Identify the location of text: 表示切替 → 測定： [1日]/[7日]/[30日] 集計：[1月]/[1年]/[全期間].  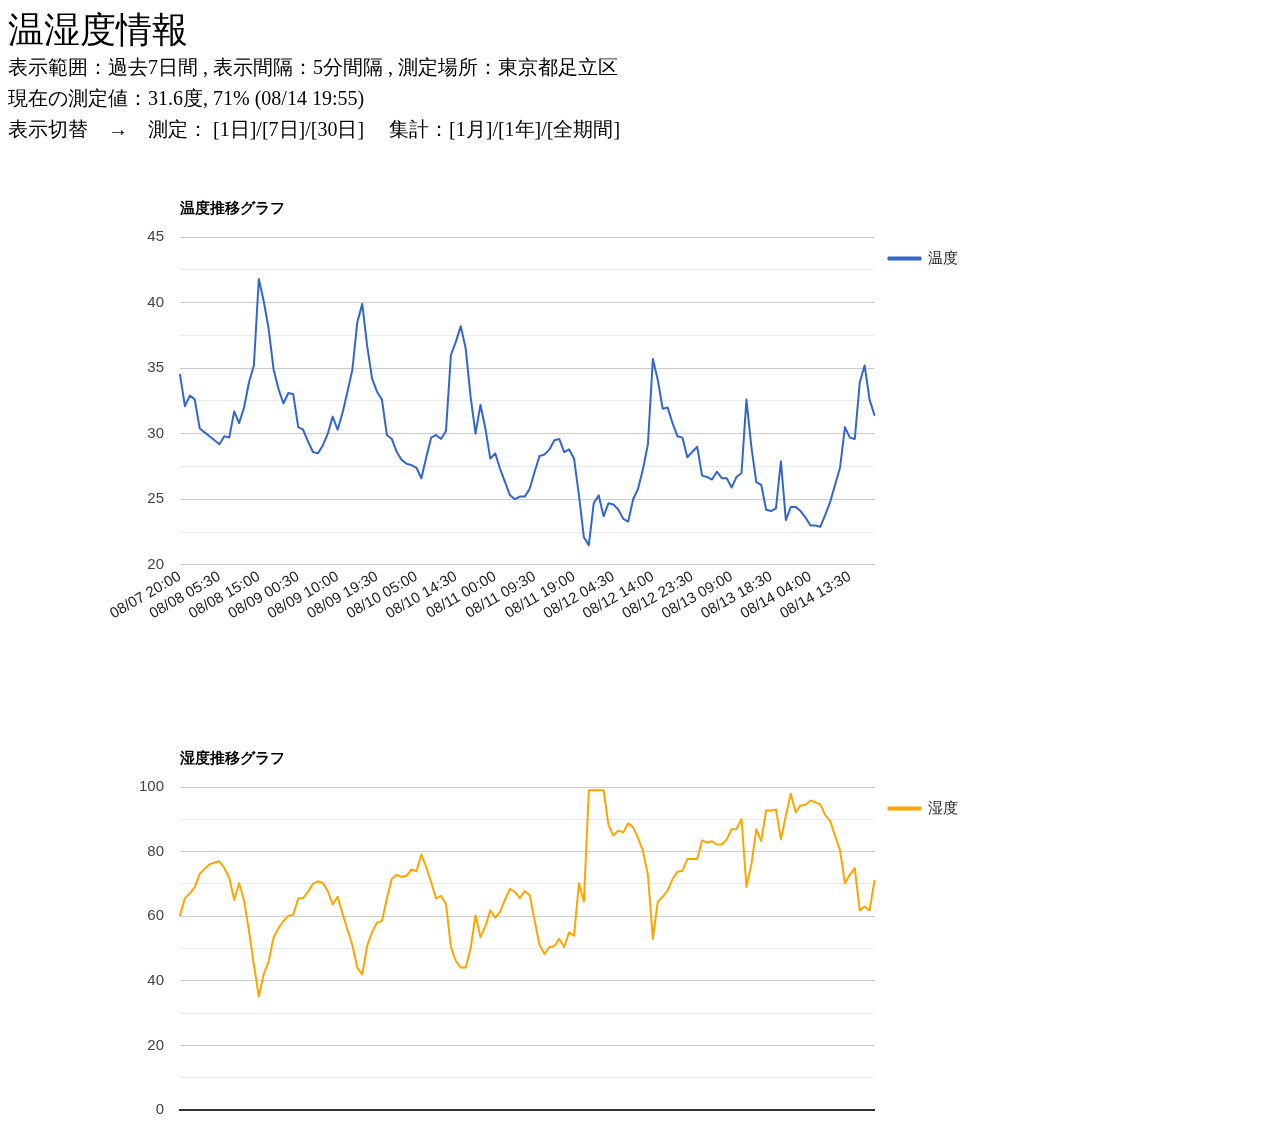
(315, 129).